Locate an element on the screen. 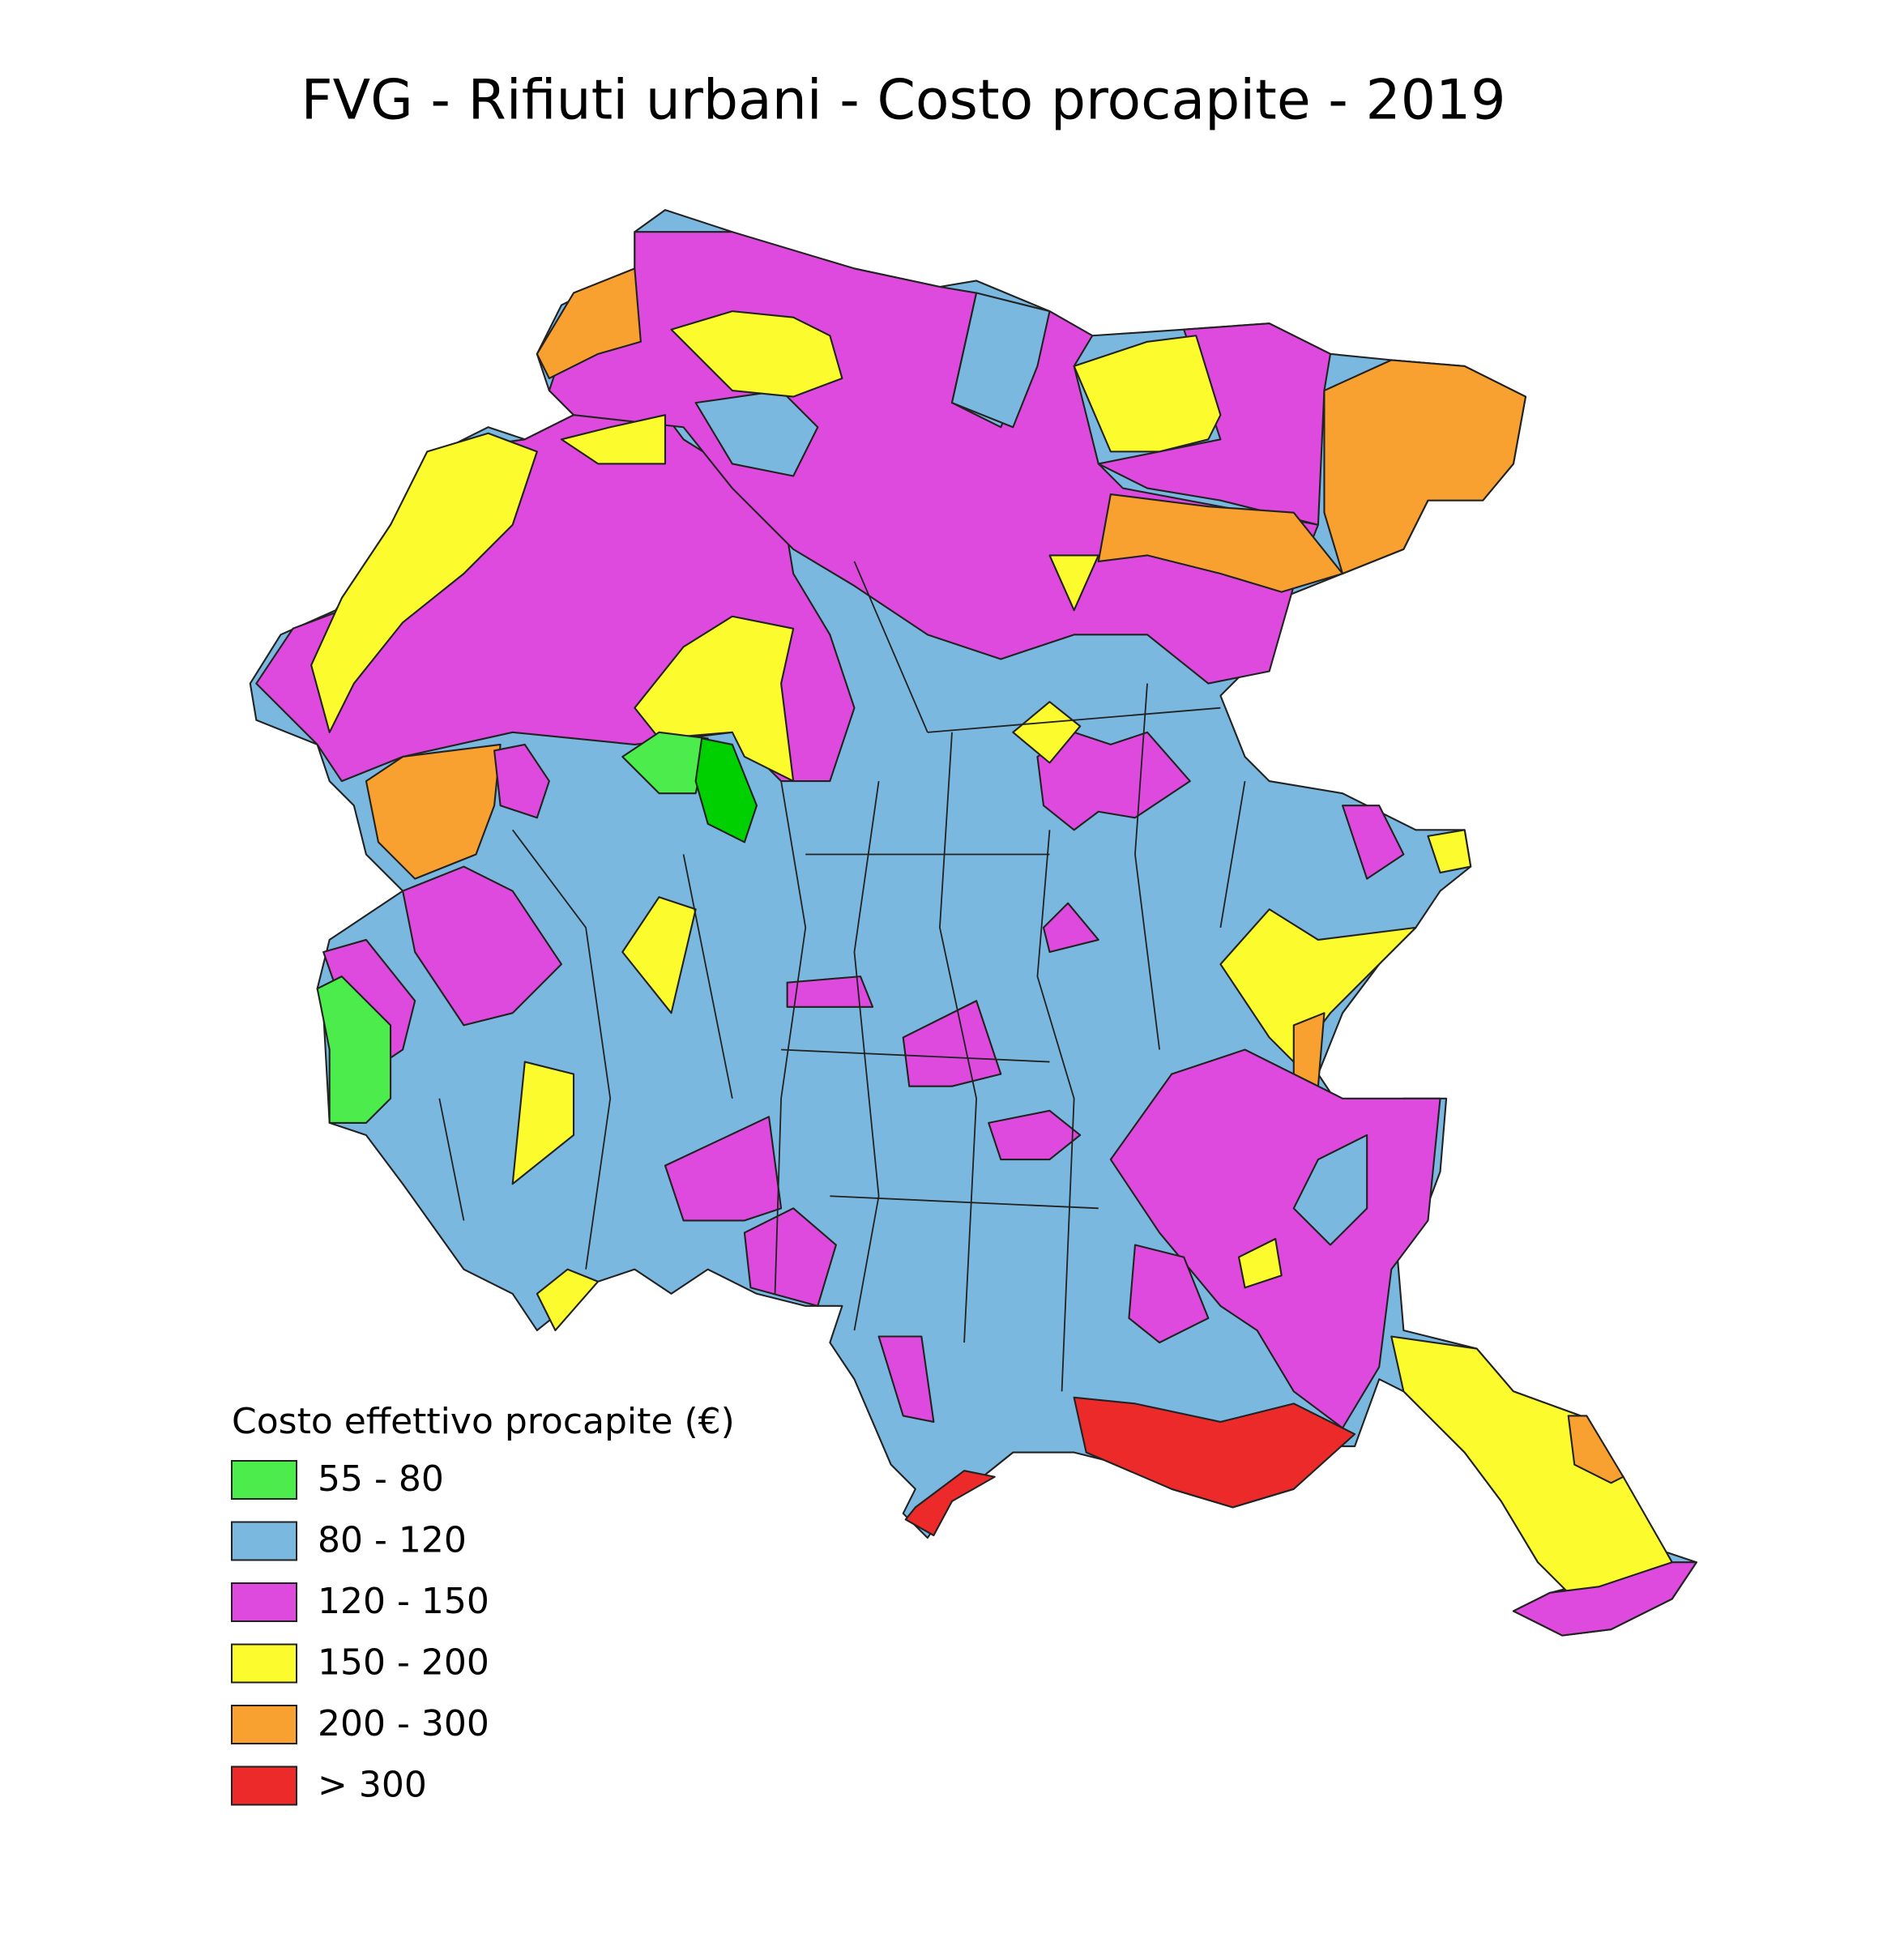  legend-label: 150 - 200 is located at coordinates (403, 1663).